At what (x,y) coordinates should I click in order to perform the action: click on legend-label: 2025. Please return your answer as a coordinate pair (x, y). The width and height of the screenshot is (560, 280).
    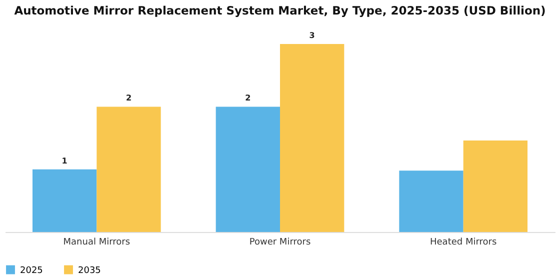
    Looking at the image, I should click on (31, 271).